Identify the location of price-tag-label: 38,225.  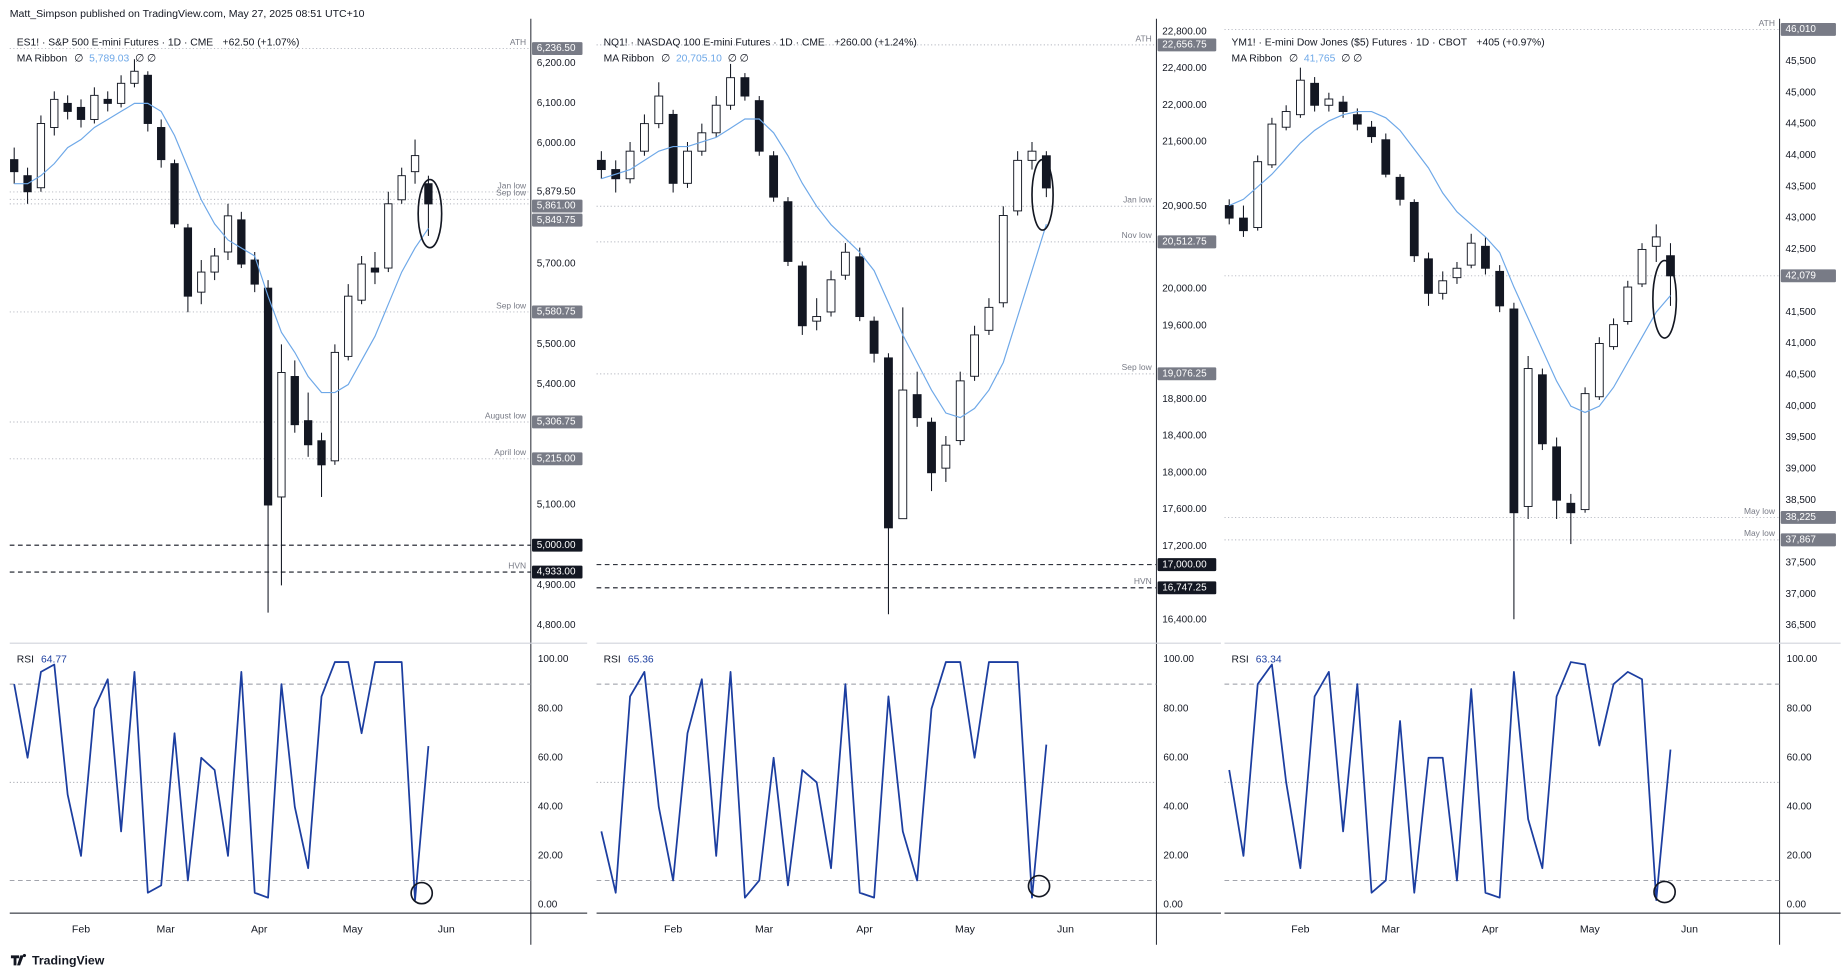
(1800, 517).